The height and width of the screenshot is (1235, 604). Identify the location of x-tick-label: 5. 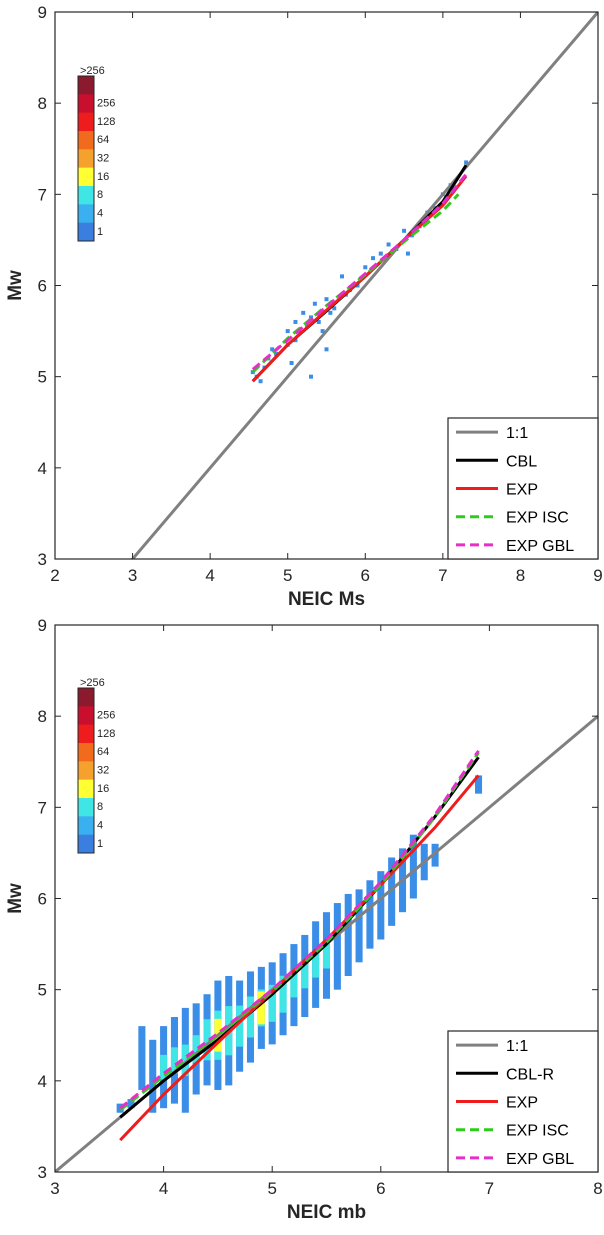
(271, 1188).